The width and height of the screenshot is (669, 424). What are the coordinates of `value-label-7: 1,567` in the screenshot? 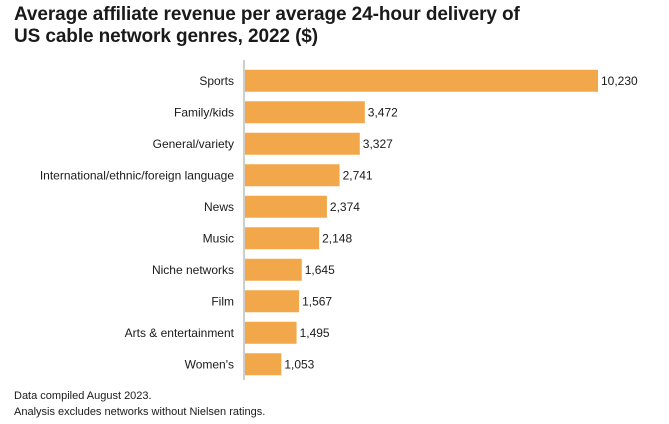 It's located at (317, 301).